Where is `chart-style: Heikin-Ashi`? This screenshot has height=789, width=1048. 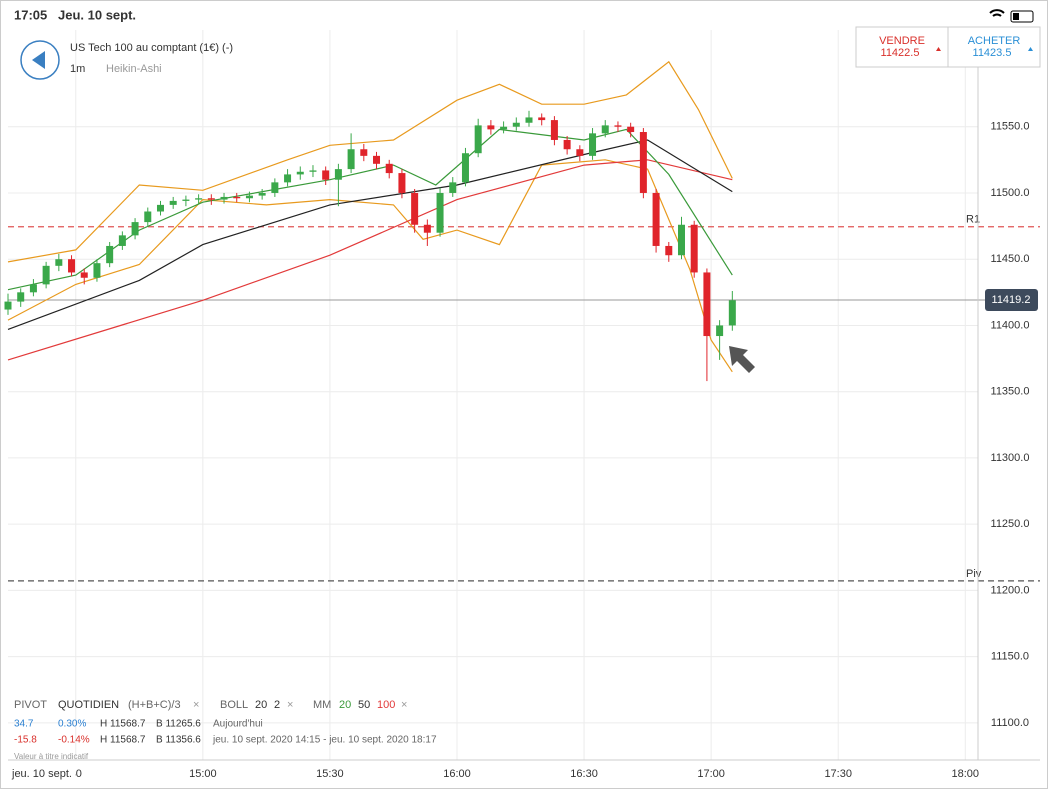
chart-style: Heikin-Ashi is located at coordinates (134, 69).